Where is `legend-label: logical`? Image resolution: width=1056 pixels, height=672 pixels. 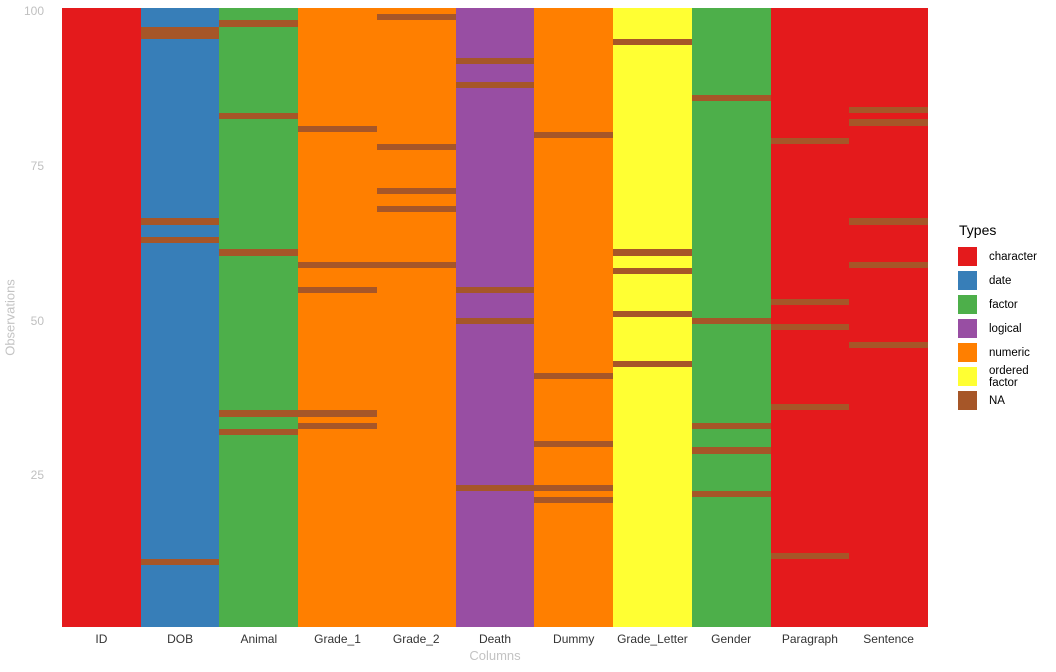
legend-label: logical is located at coordinates (1005, 328).